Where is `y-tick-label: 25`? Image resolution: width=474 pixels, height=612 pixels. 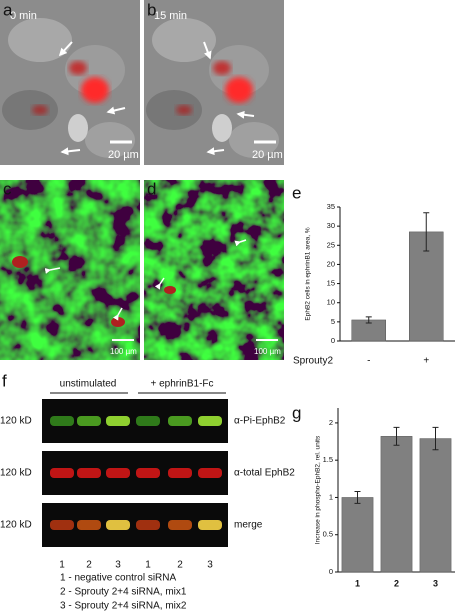 y-tick-label: 25 is located at coordinates (331, 244).